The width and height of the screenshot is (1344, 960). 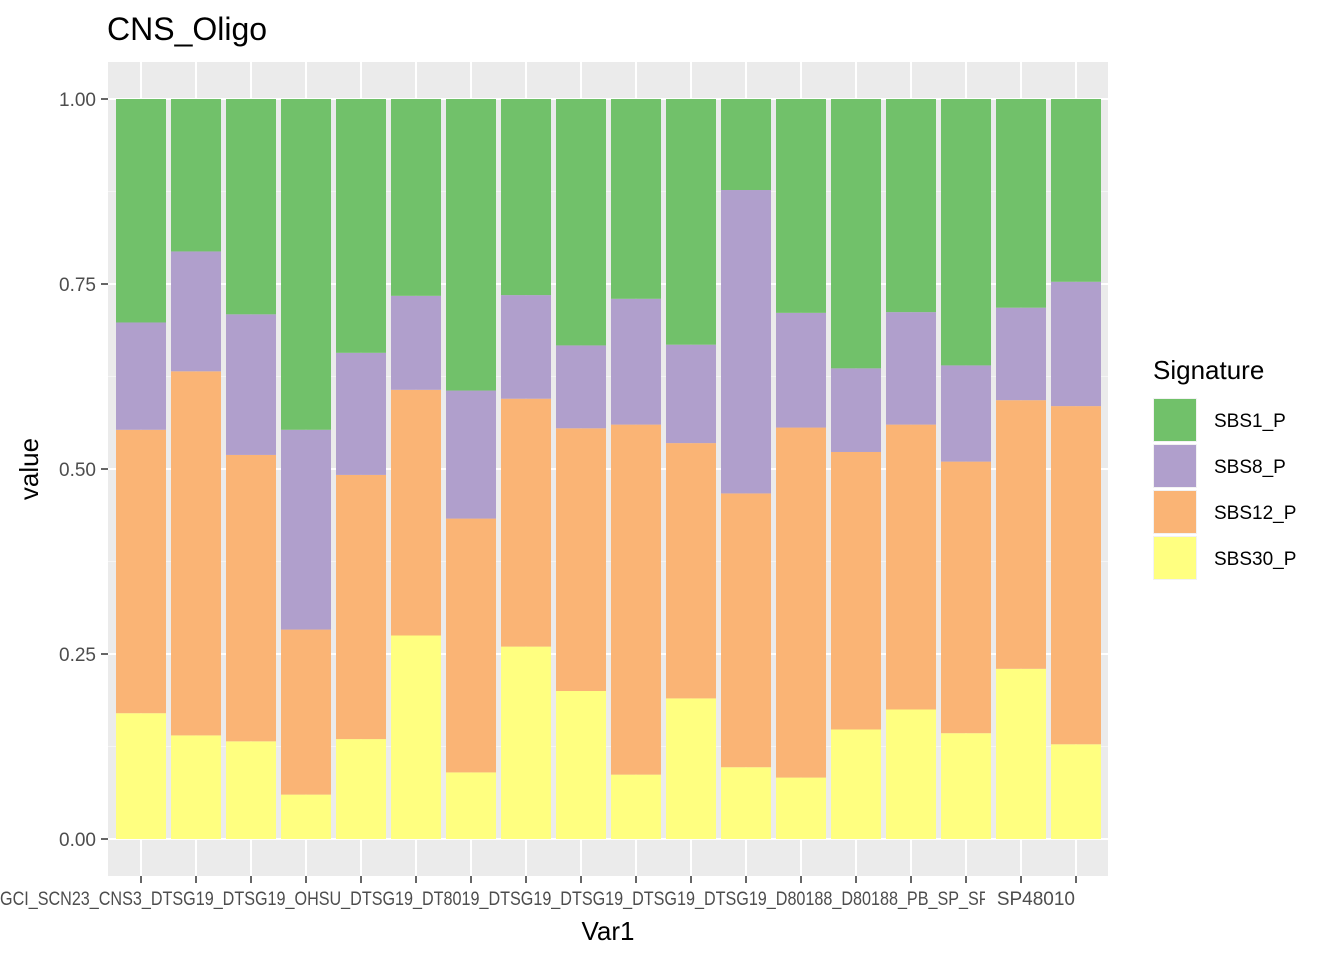 I want to click on legend-title: Signature, so click(x=1208, y=370).